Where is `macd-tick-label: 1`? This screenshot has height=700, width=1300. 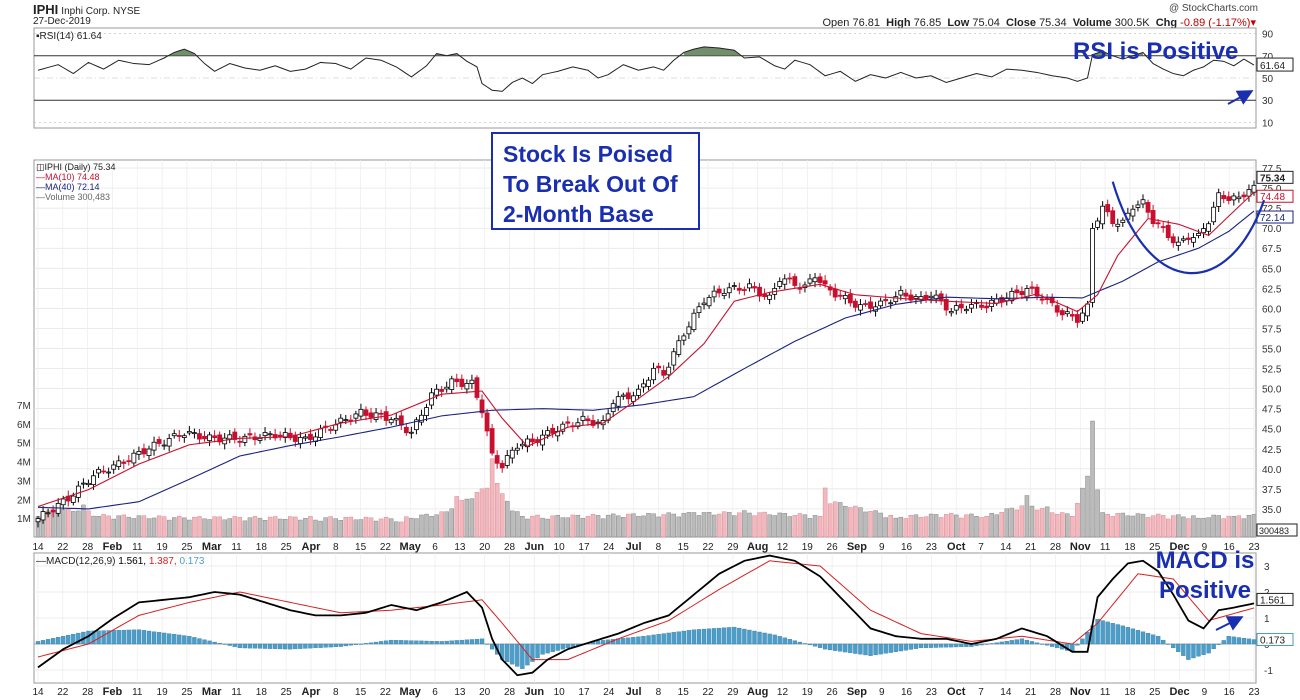
macd-tick-label: 1 is located at coordinates (1267, 619).